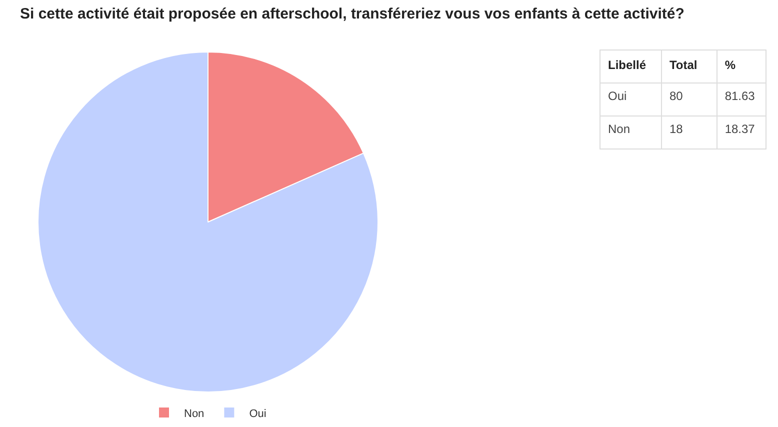 This screenshot has width=778, height=427. What do you see at coordinates (619, 129) in the screenshot?
I see `category-label: Non` at bounding box center [619, 129].